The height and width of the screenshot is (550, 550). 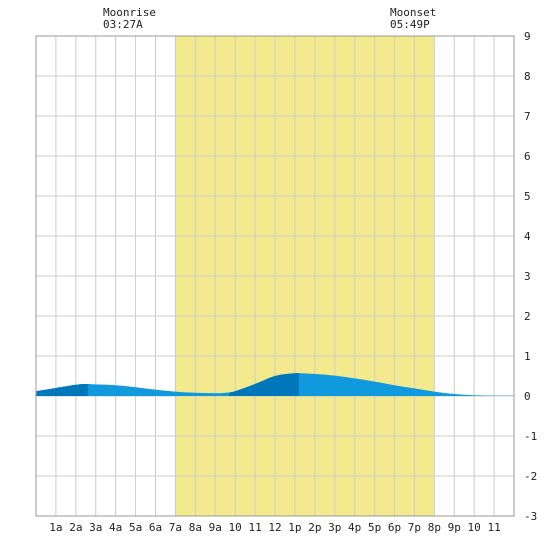 What do you see at coordinates (527, 116) in the screenshot?
I see `y-tick-label: 7` at bounding box center [527, 116].